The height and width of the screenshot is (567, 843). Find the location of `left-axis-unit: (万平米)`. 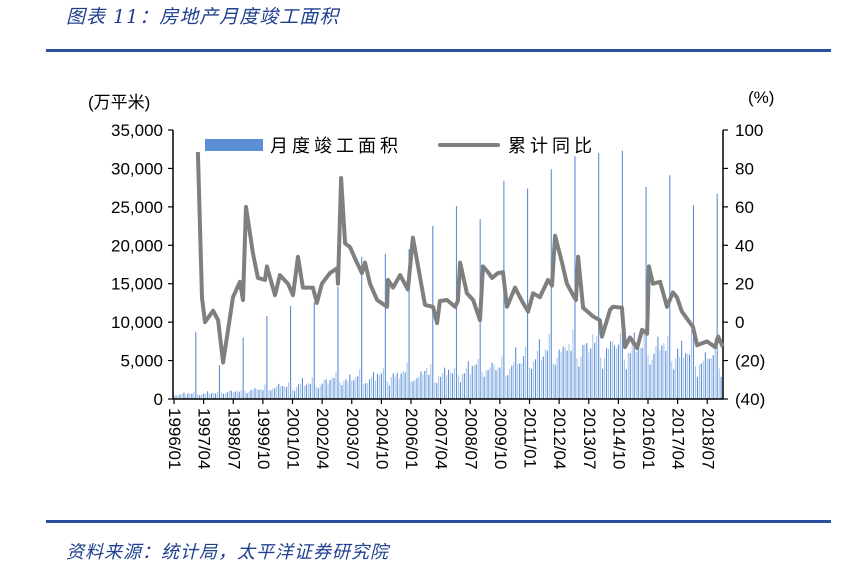

left-axis-unit: (万平米) is located at coordinates (119, 102).